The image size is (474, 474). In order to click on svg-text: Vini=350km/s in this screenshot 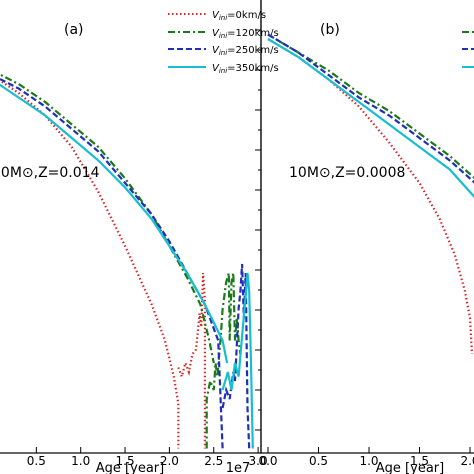, I will do `click(245, 69)`.